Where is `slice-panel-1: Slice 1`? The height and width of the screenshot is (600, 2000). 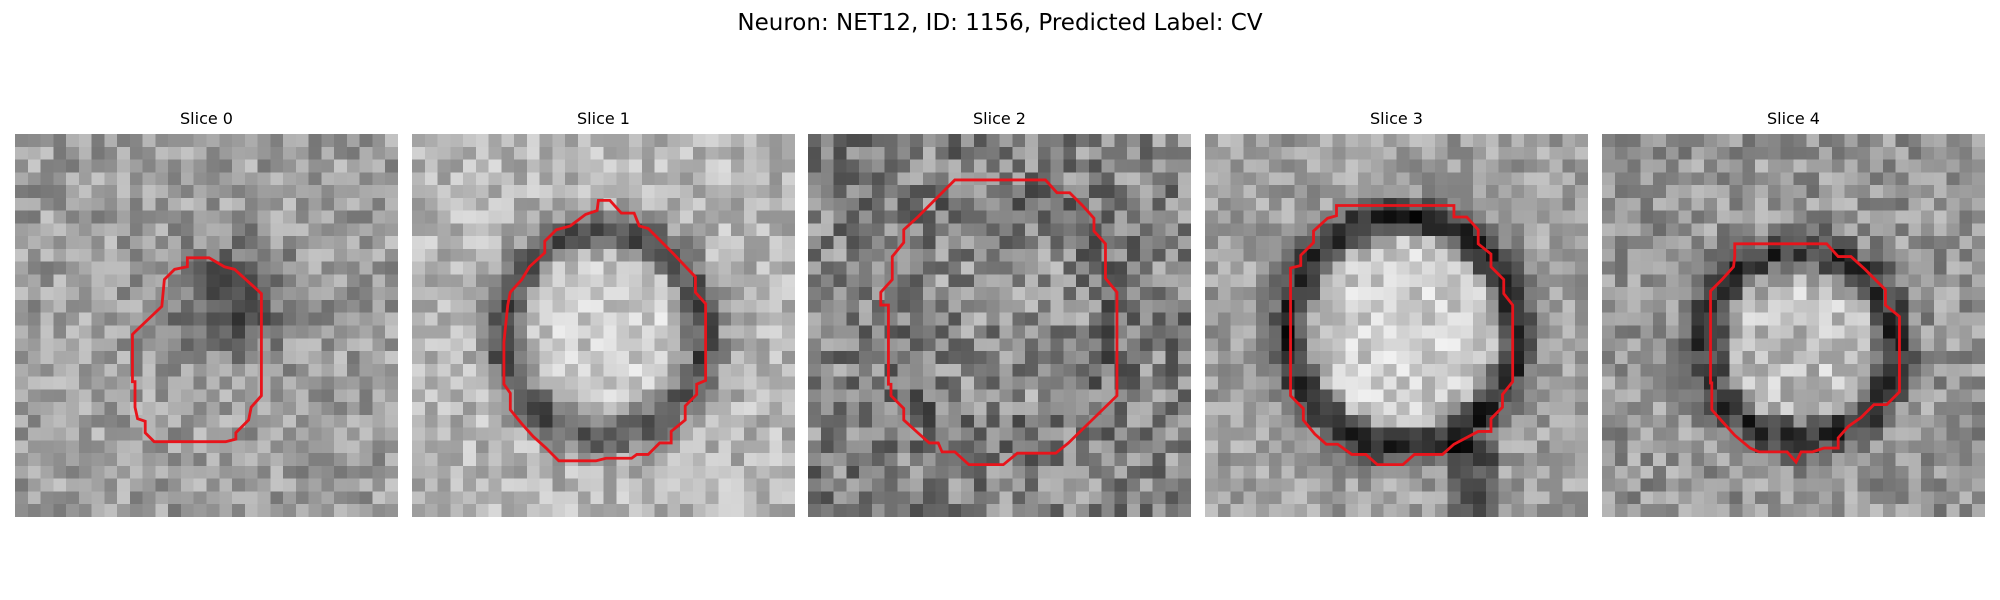
slice-panel-1: Slice 1 is located at coordinates (603, 313).